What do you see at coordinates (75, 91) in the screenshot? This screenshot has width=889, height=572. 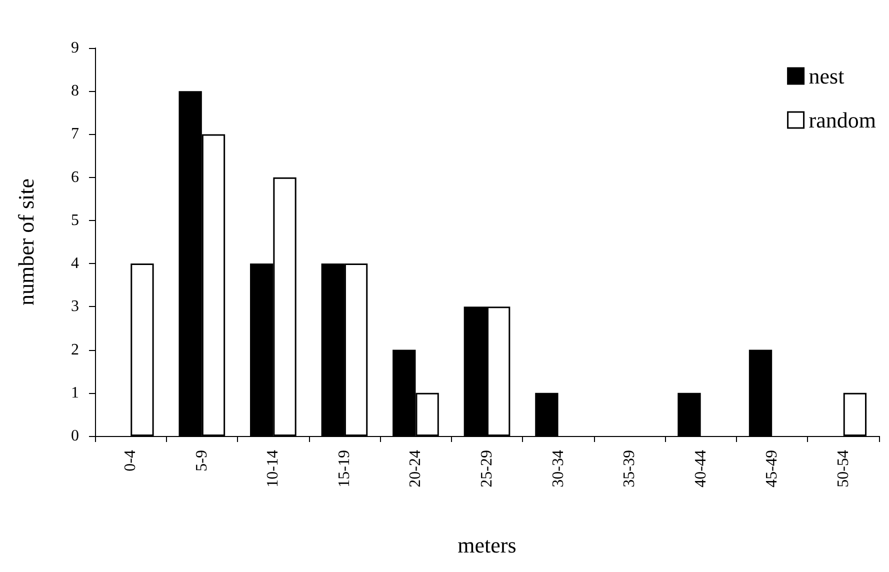 I see `y-tick-label: 8` at bounding box center [75, 91].